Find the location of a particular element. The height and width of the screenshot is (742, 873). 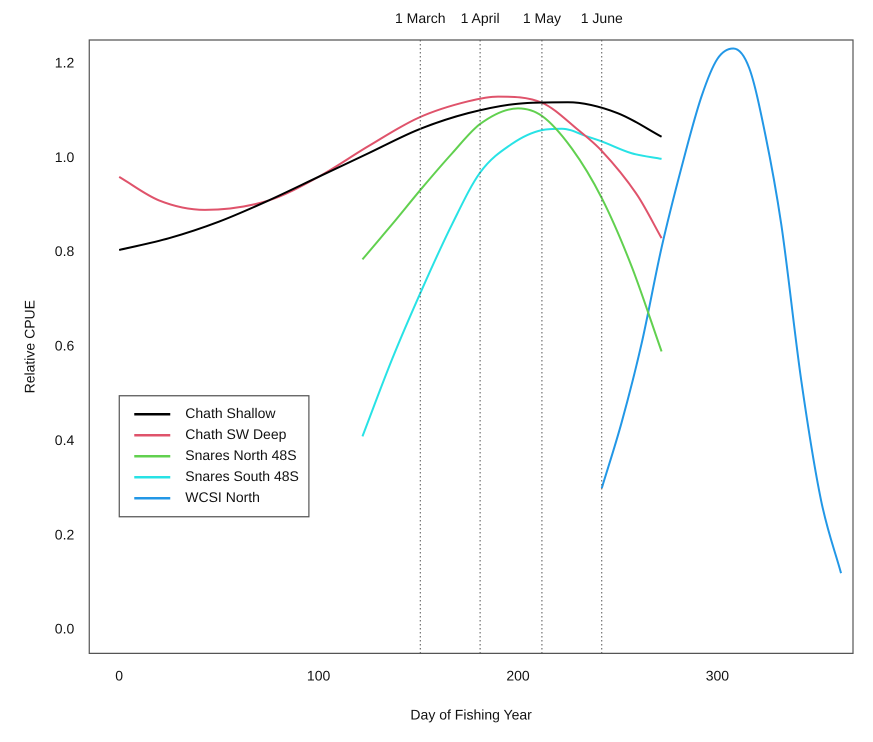

ref-line-label: 1 June is located at coordinates (601, 18).